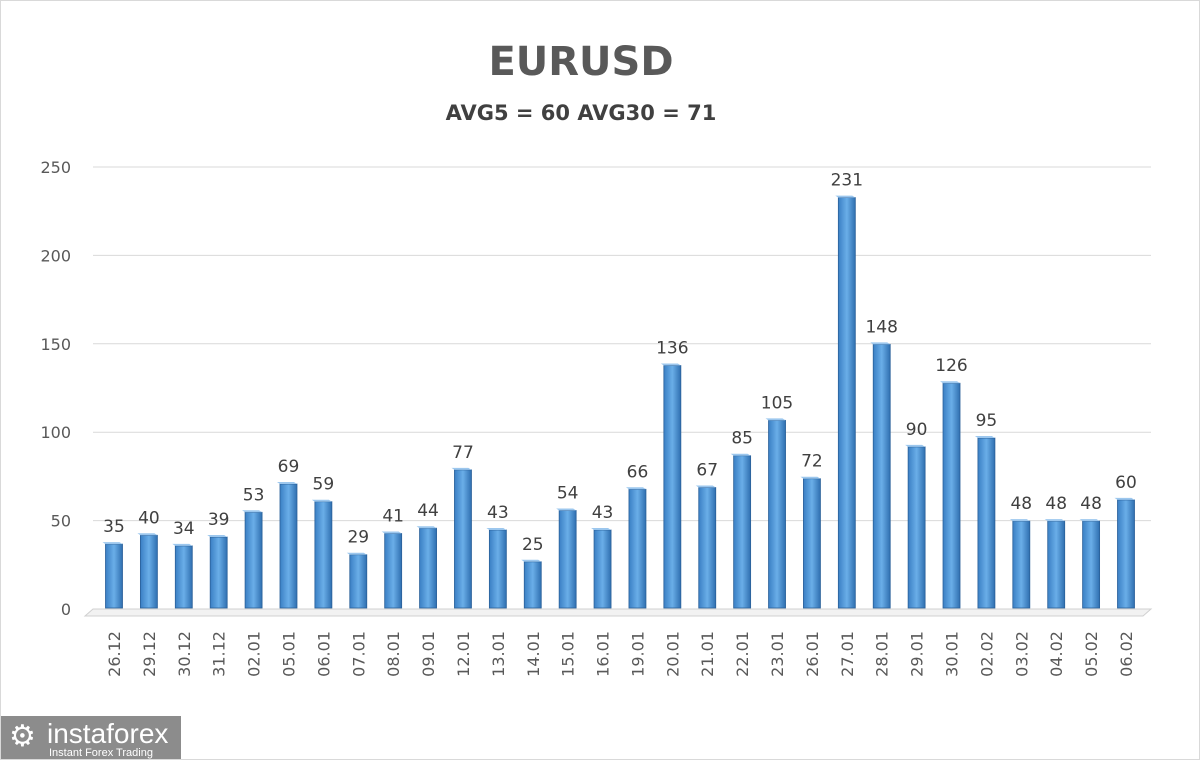  What do you see at coordinates (323, 654) in the screenshot?
I see `x-tick-label: 06.01` at bounding box center [323, 654].